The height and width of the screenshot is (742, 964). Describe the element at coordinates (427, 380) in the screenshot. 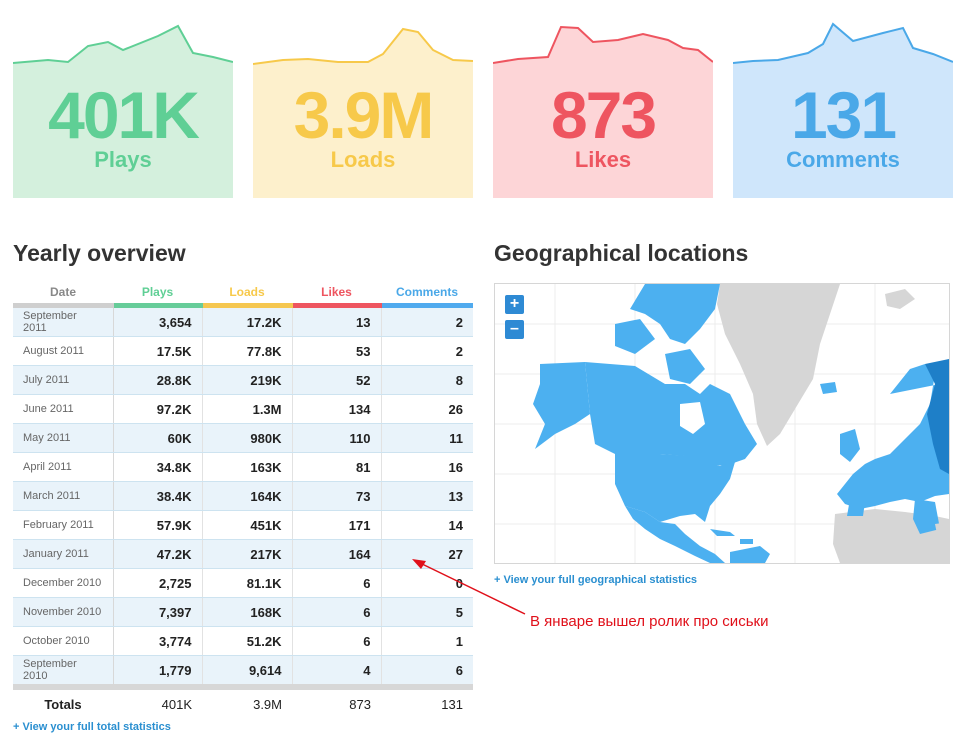

I see `row-comments: 8` at that location.